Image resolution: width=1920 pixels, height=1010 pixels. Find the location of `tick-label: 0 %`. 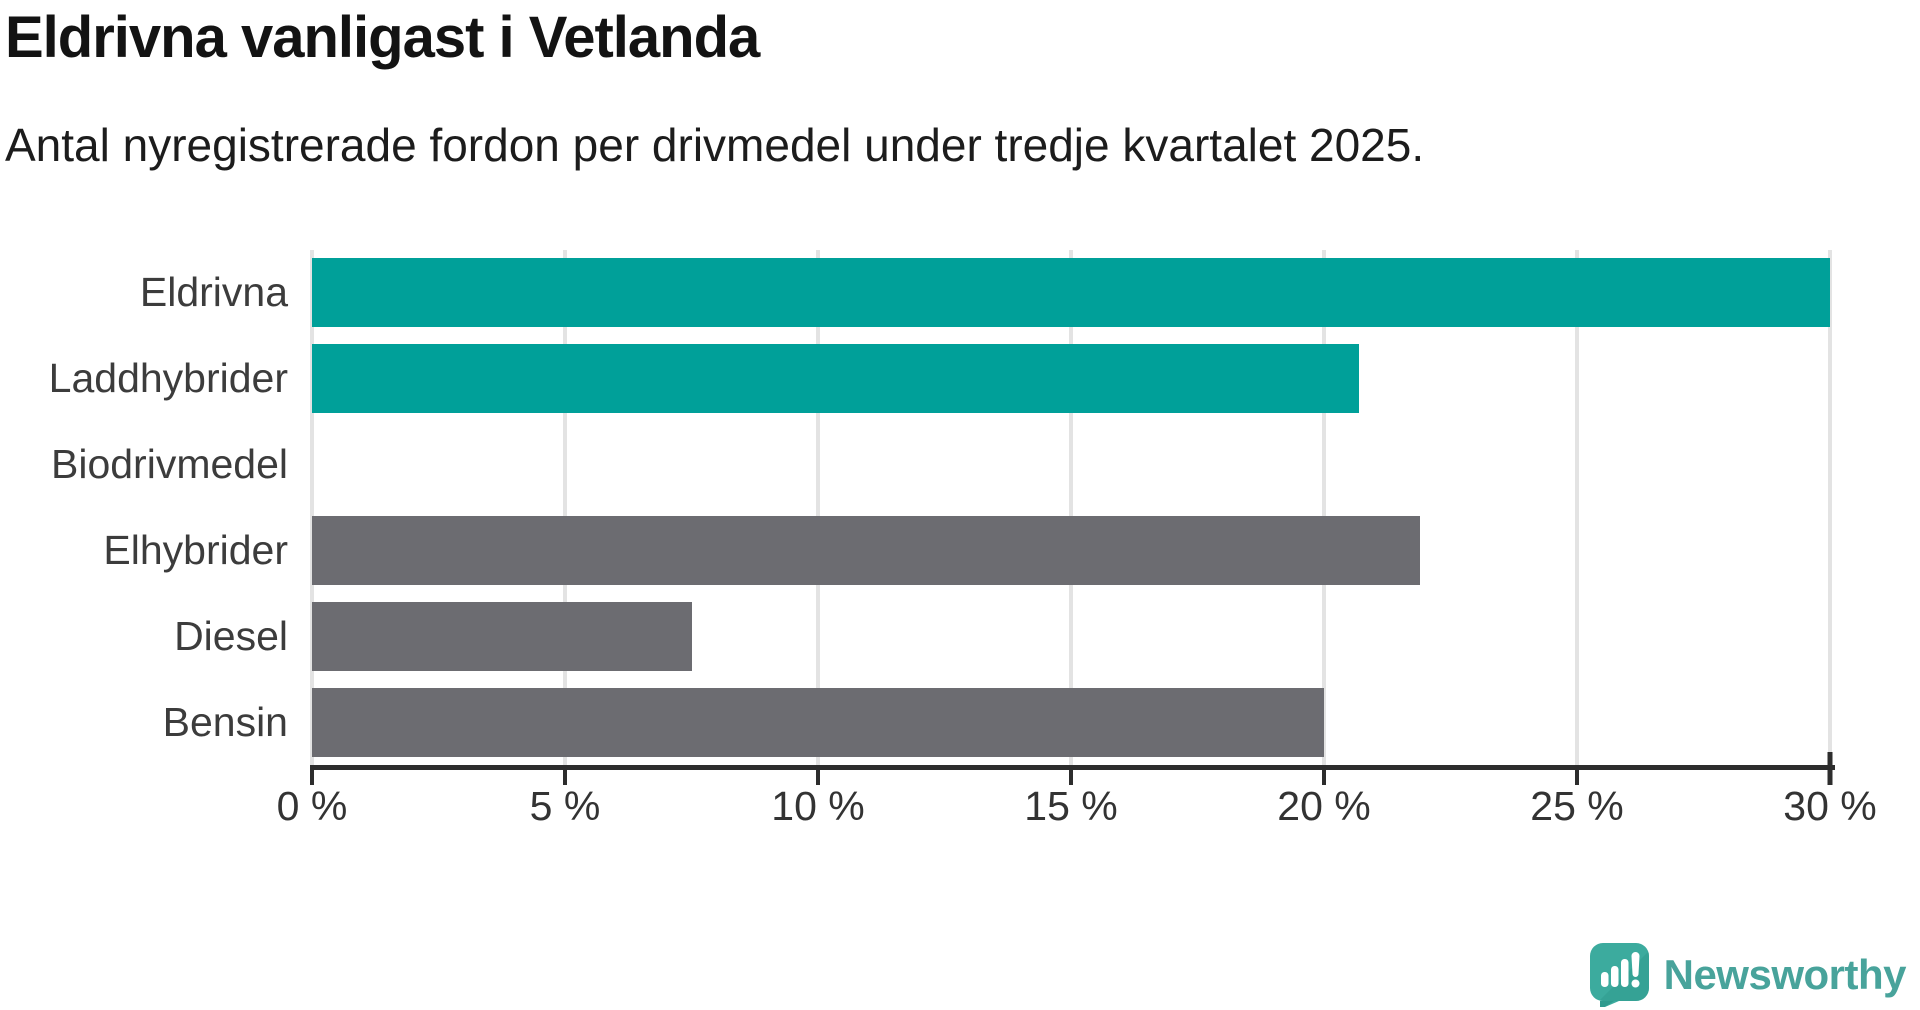

tick-label: 0 % is located at coordinates (312, 806).